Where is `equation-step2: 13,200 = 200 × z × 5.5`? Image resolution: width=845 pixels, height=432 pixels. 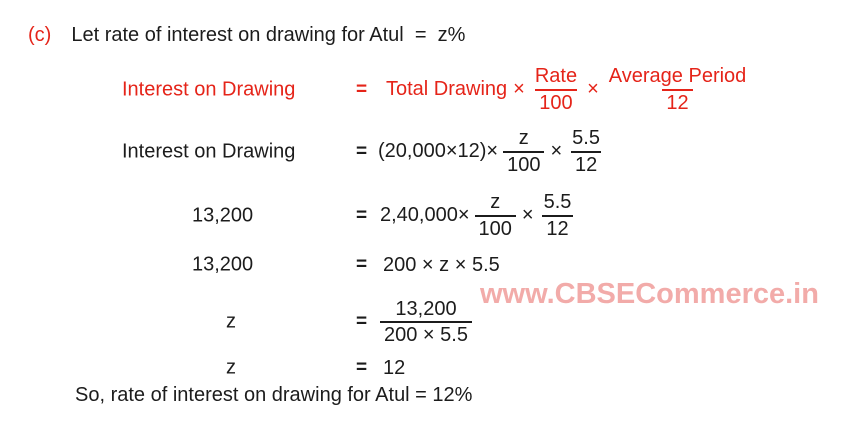 equation-step2: 13,200 = 200 × z × 5.5 is located at coordinates (422, 265).